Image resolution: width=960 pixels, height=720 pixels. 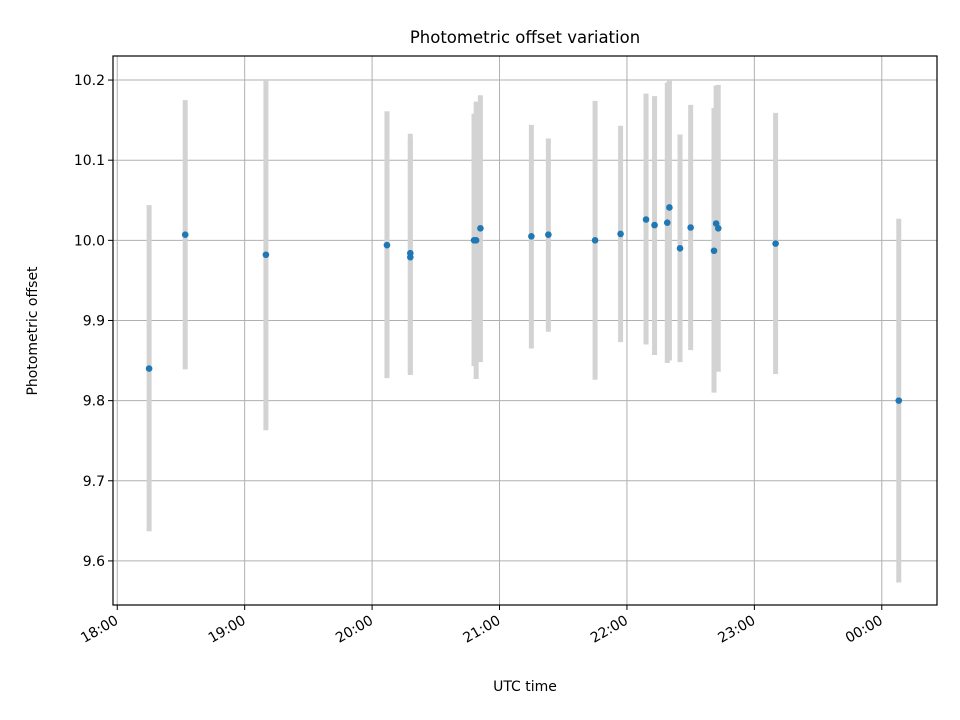 I want to click on y-tick-label: 9.7, so click(x=94, y=482).